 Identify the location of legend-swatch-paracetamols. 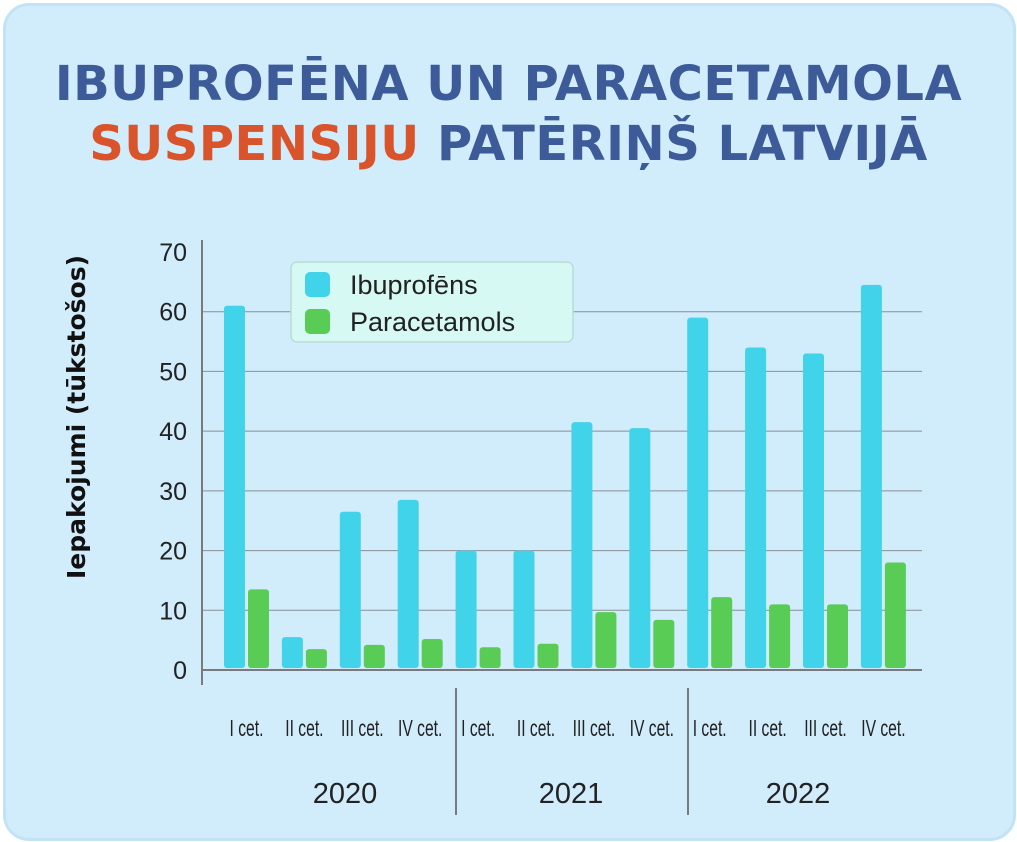
(317, 321).